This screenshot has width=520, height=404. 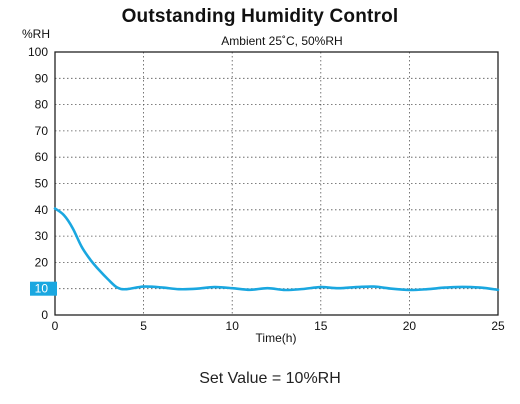 What do you see at coordinates (44, 315) in the screenshot?
I see `y-tick-label: 0` at bounding box center [44, 315].